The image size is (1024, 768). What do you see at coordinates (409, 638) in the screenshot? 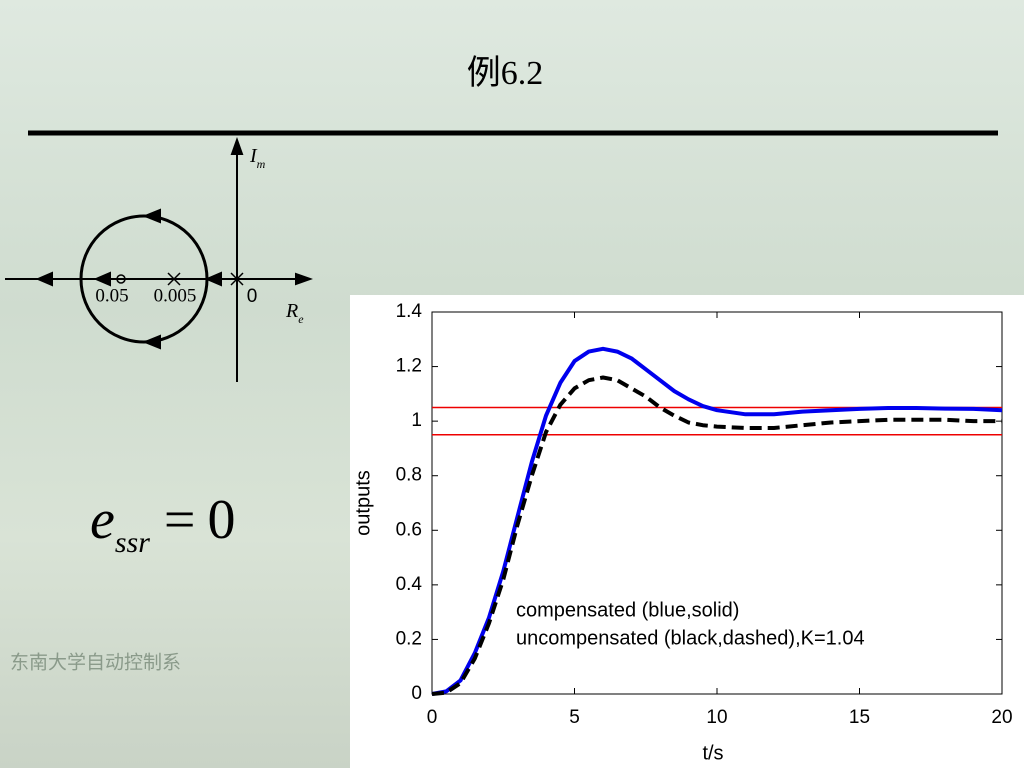
I see `y-tick-label: 0.2` at bounding box center [409, 638].